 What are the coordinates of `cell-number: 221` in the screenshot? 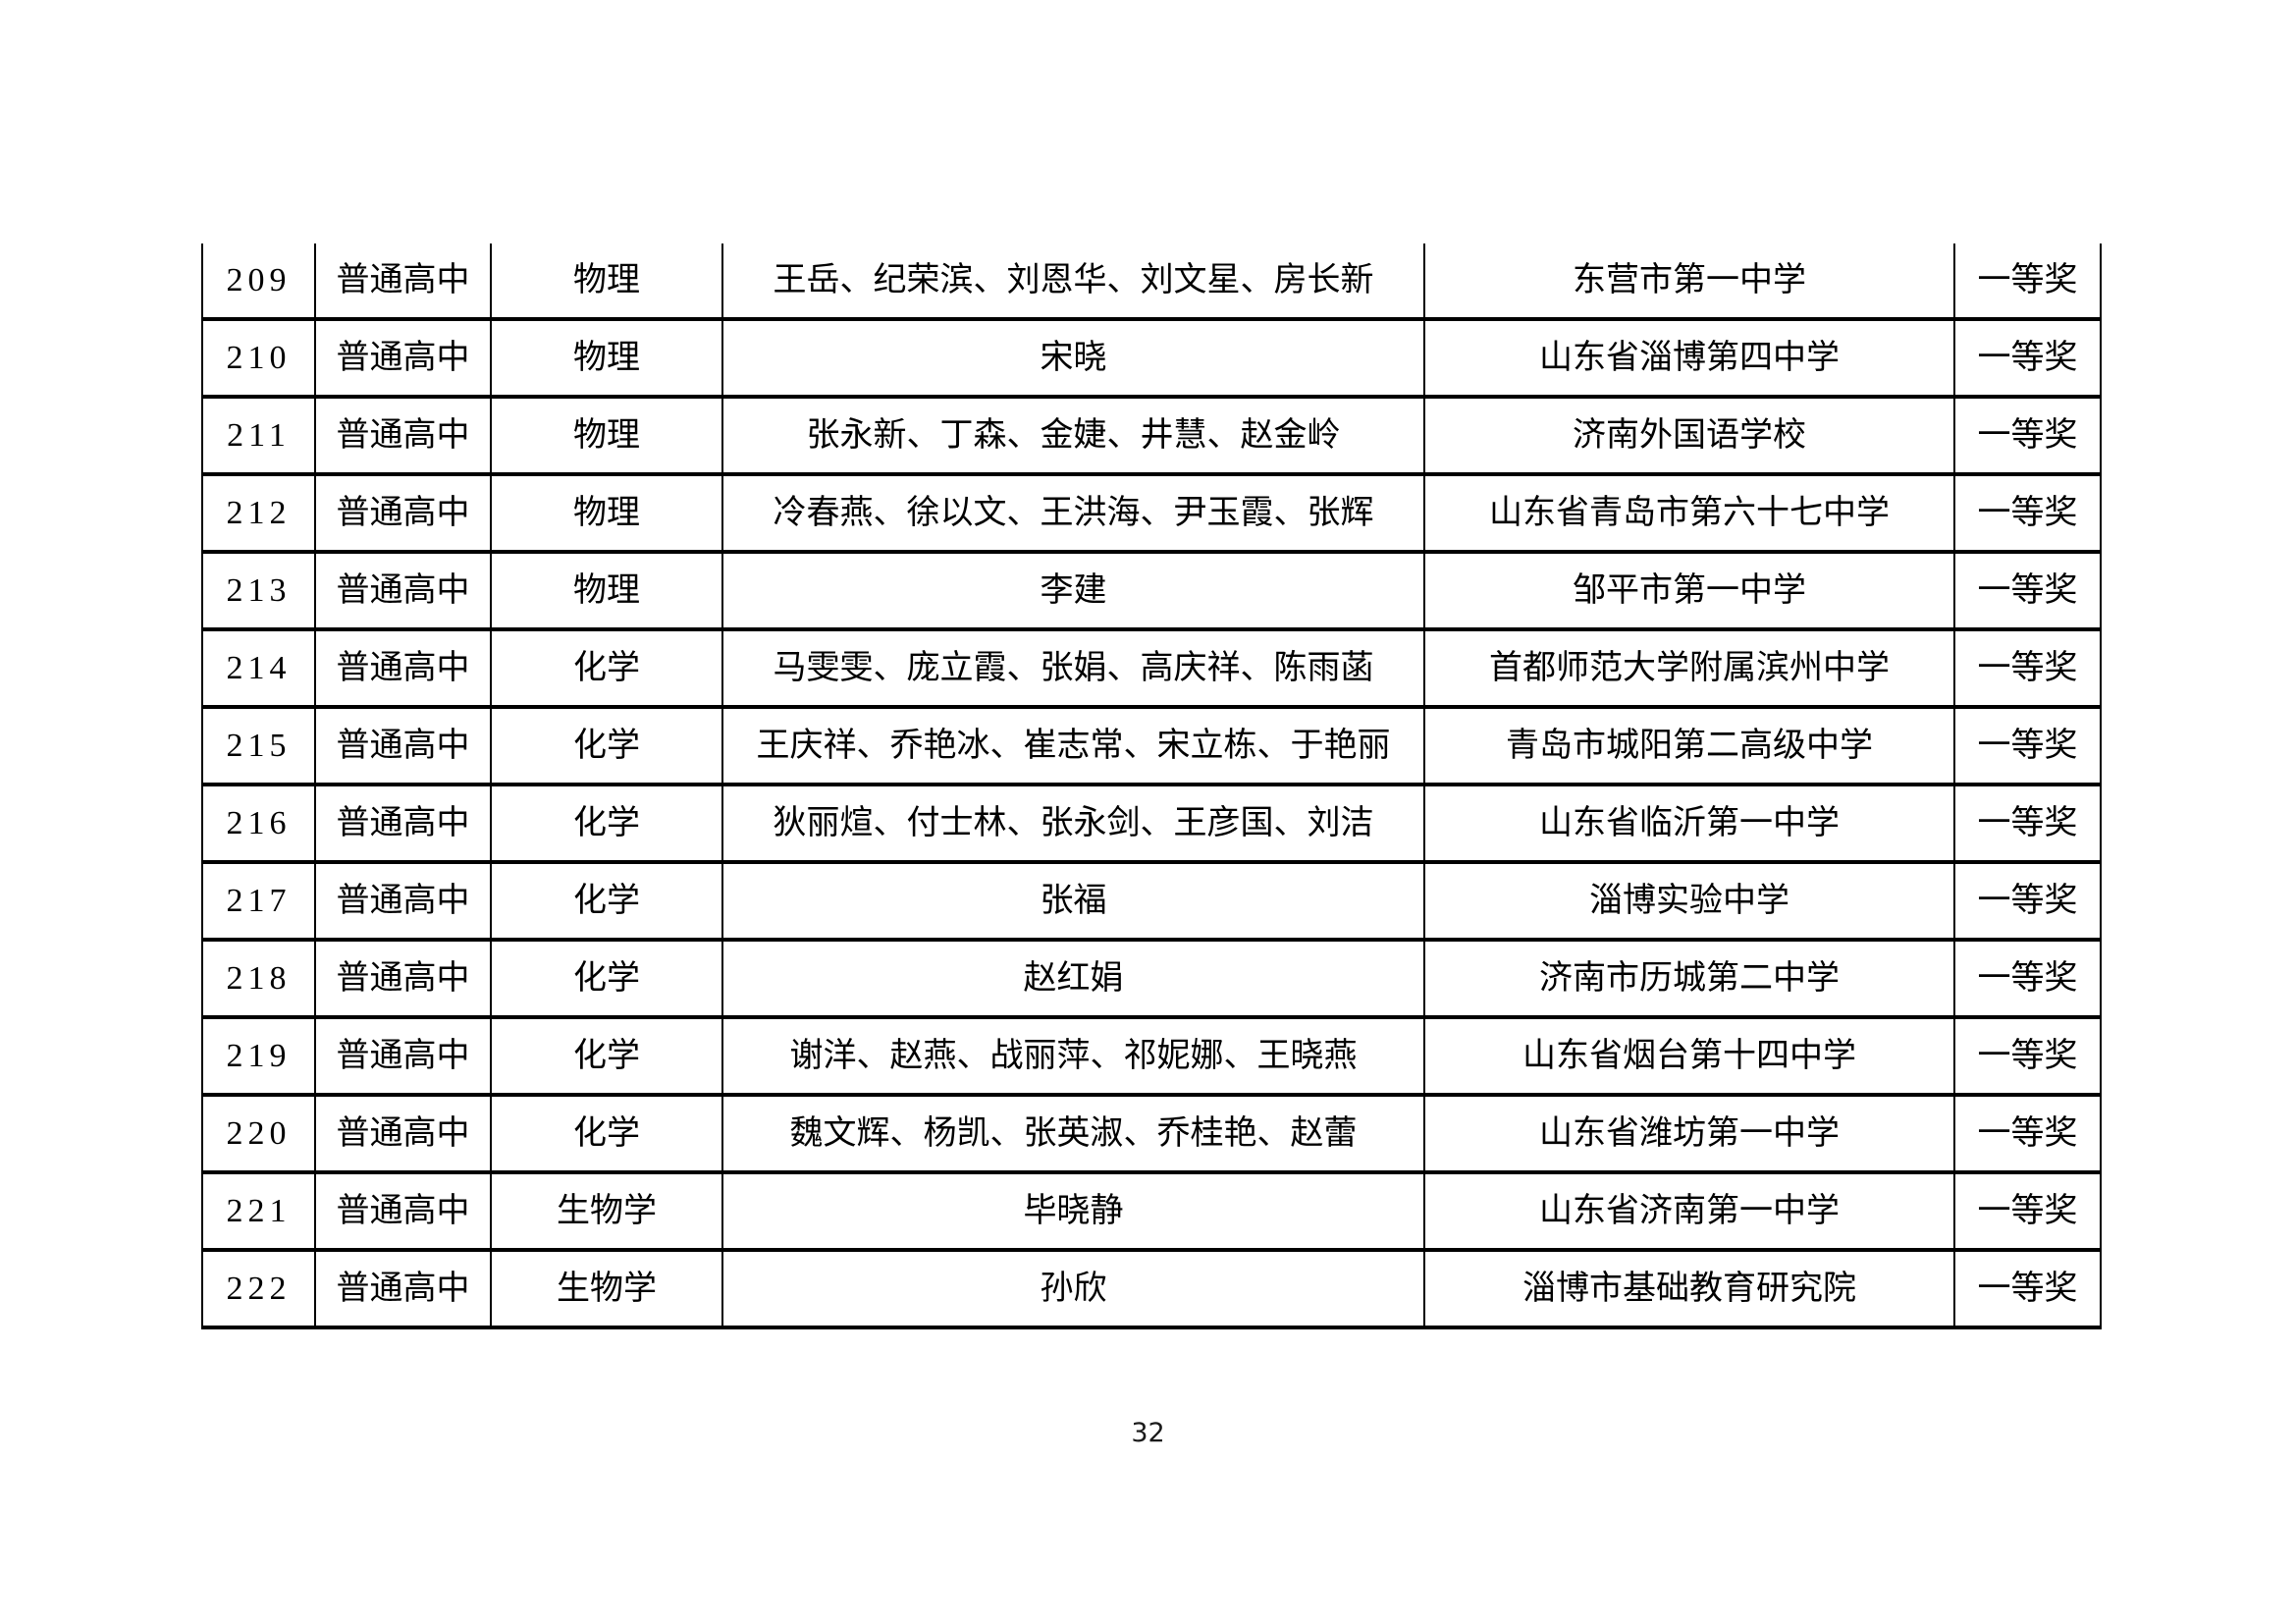 It's located at (259, 1212).